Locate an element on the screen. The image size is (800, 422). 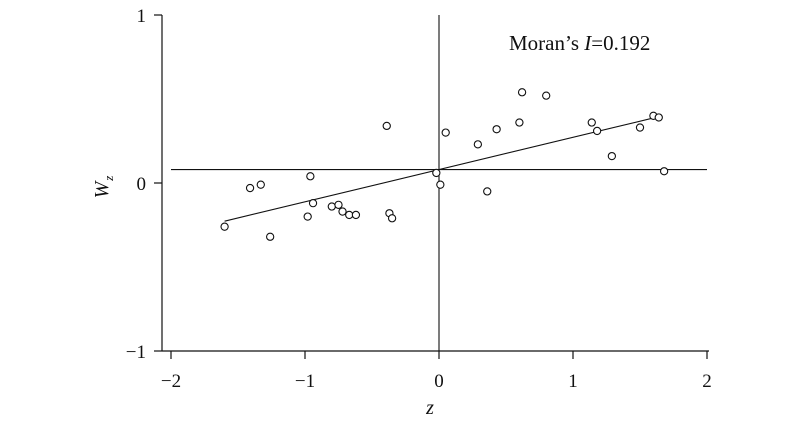
y-axis-label-sub: z is located at coordinates (108, 179).